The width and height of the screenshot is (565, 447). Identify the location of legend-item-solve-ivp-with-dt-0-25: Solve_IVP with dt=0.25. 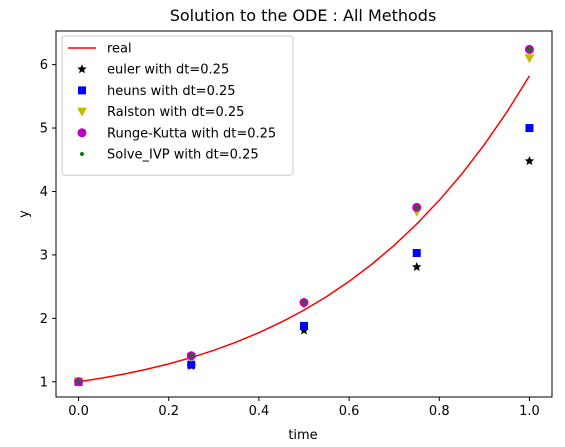
(169, 155).